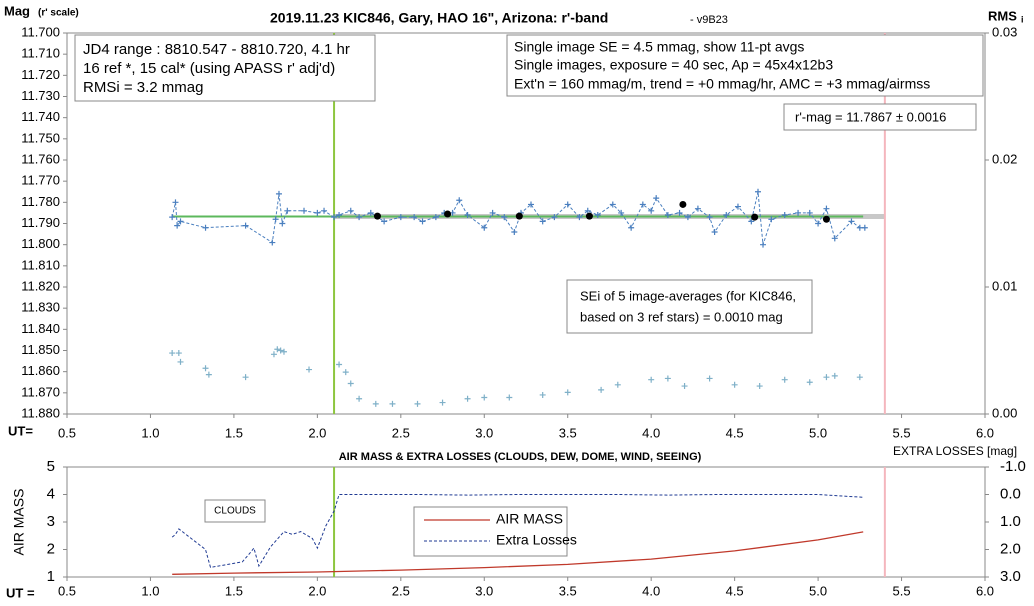  I want to click on y-tick-label: 11.880, so click(40, 412).